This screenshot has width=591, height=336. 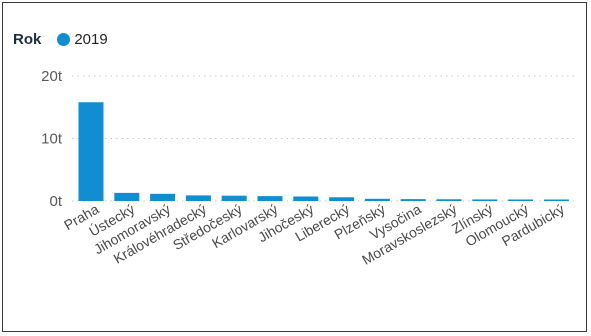 What do you see at coordinates (52, 76) in the screenshot?
I see `y-tick-label: 20t` at bounding box center [52, 76].